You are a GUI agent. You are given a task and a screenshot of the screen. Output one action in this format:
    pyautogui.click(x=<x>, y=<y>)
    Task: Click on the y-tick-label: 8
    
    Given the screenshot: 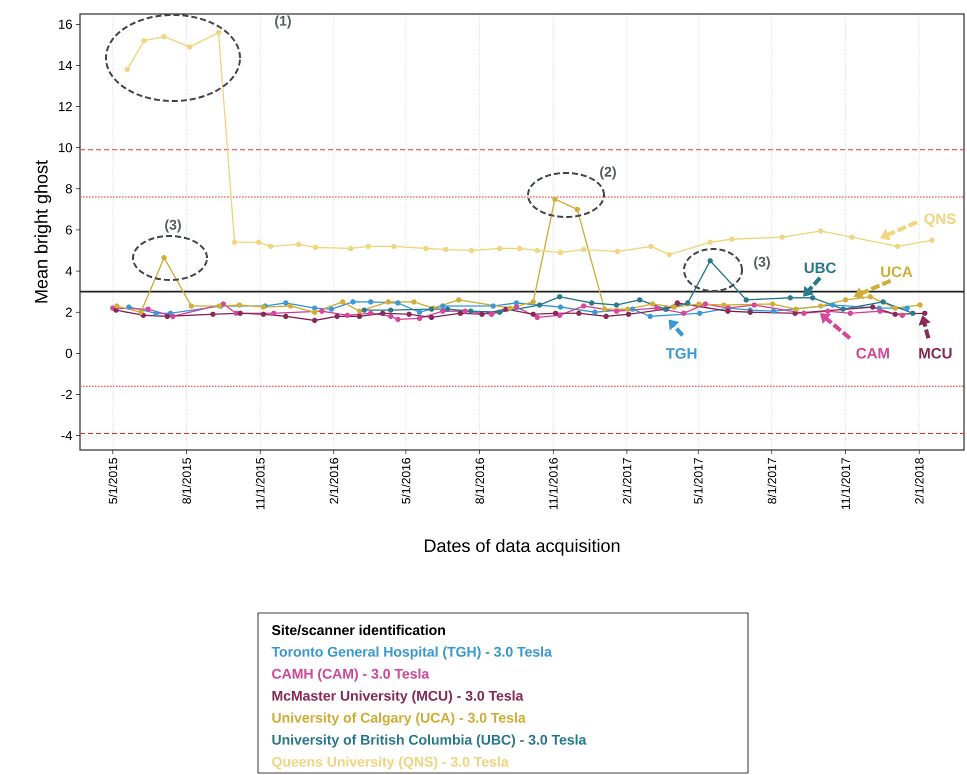 What is the action you would take?
    pyautogui.click(x=69, y=189)
    